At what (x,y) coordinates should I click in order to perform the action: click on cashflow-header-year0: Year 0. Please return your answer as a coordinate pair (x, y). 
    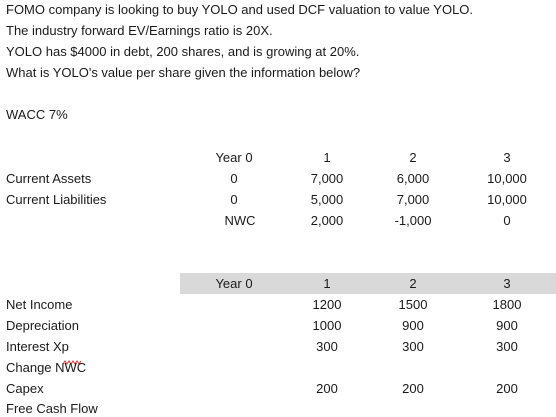
    Looking at the image, I should click on (234, 283).